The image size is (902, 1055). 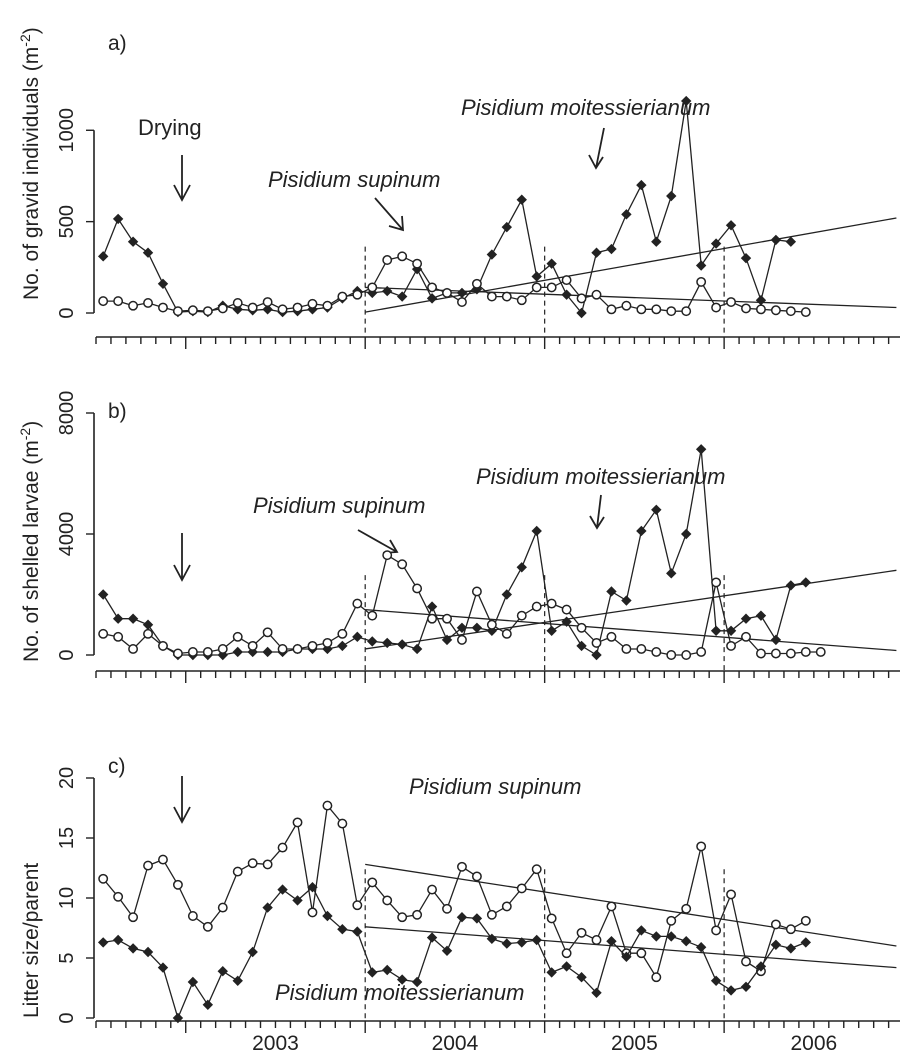 What do you see at coordinates (182, 557) in the screenshot?
I see `panel-b-drying-arrow` at bounding box center [182, 557].